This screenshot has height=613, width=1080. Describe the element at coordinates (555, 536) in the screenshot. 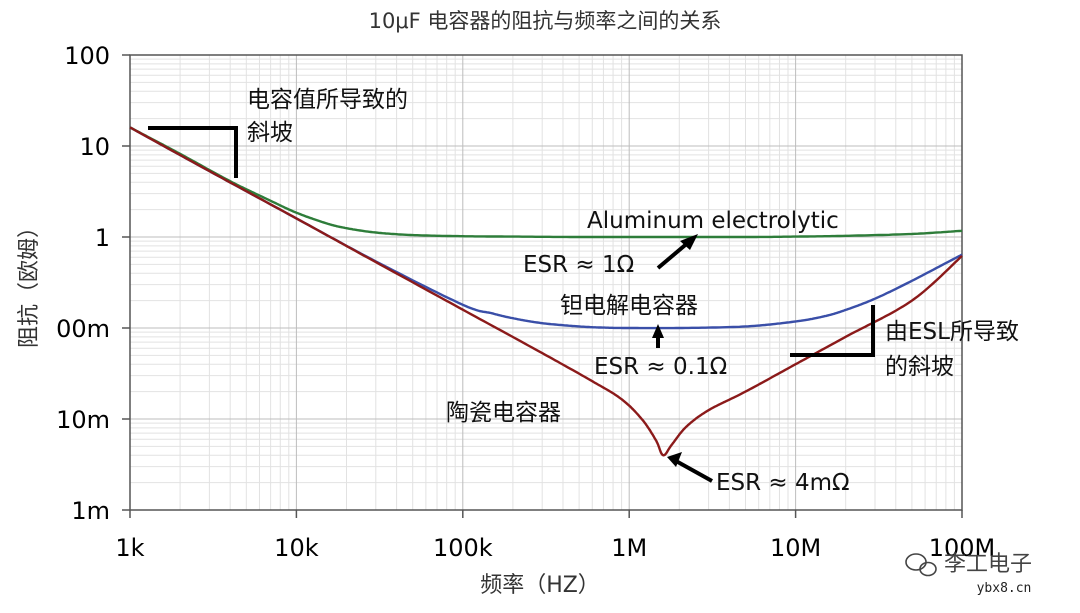

I see `x-tick-labels: 1k 10k 100k 1M 10M 100M` at that location.